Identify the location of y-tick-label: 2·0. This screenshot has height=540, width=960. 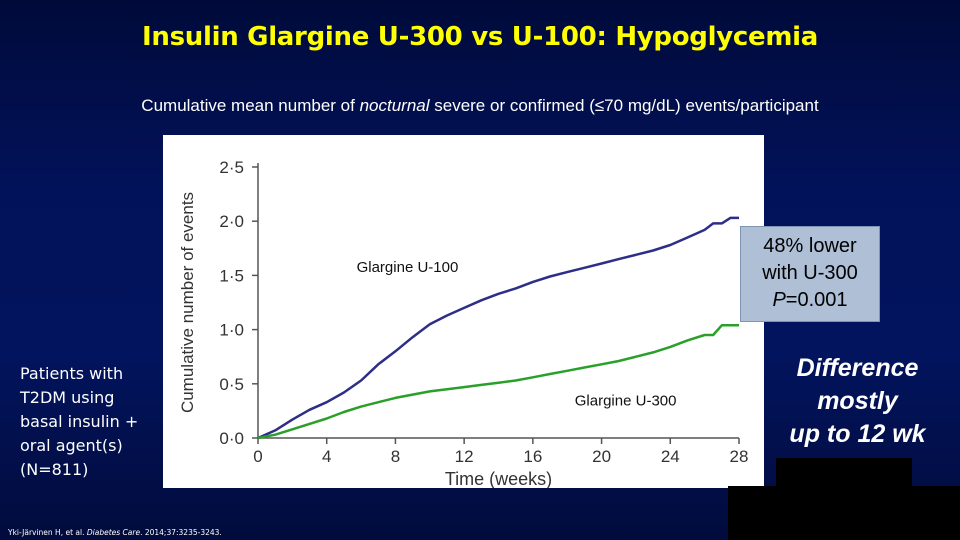
(231, 221).